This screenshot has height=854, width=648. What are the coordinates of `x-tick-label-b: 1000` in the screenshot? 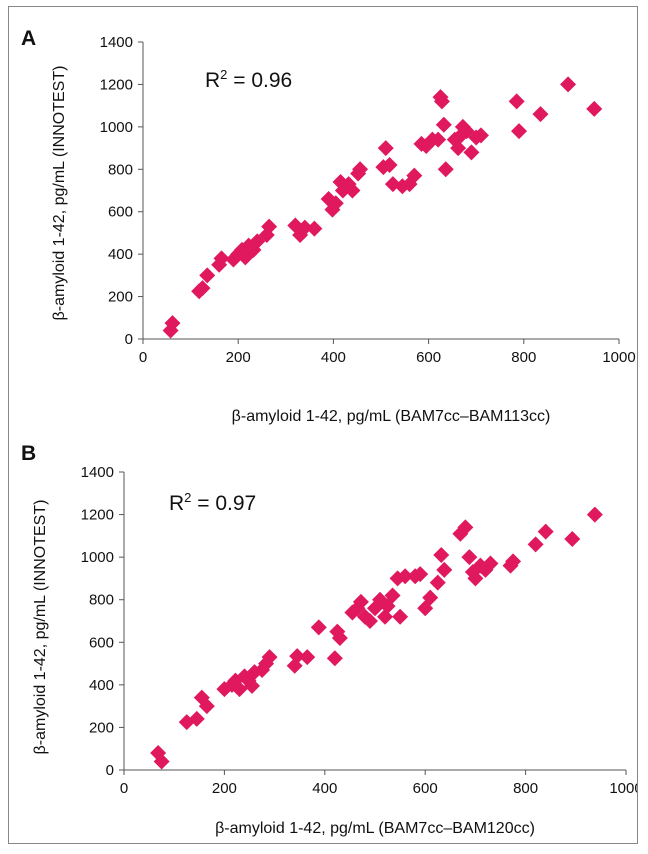 It's located at (623, 788).